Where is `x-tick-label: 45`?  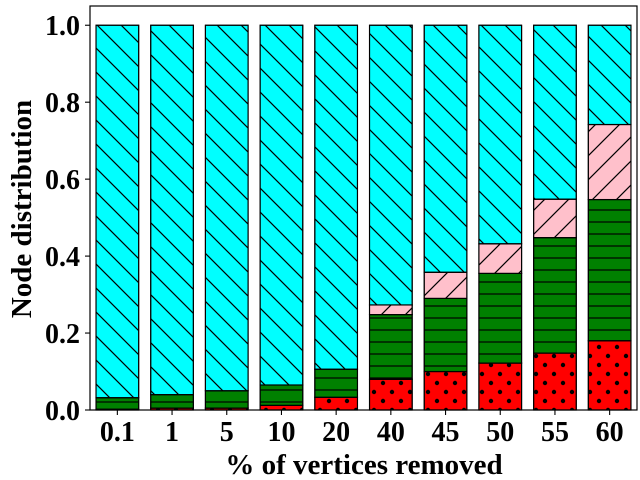
x-tick-label: 45 is located at coordinates (446, 432).